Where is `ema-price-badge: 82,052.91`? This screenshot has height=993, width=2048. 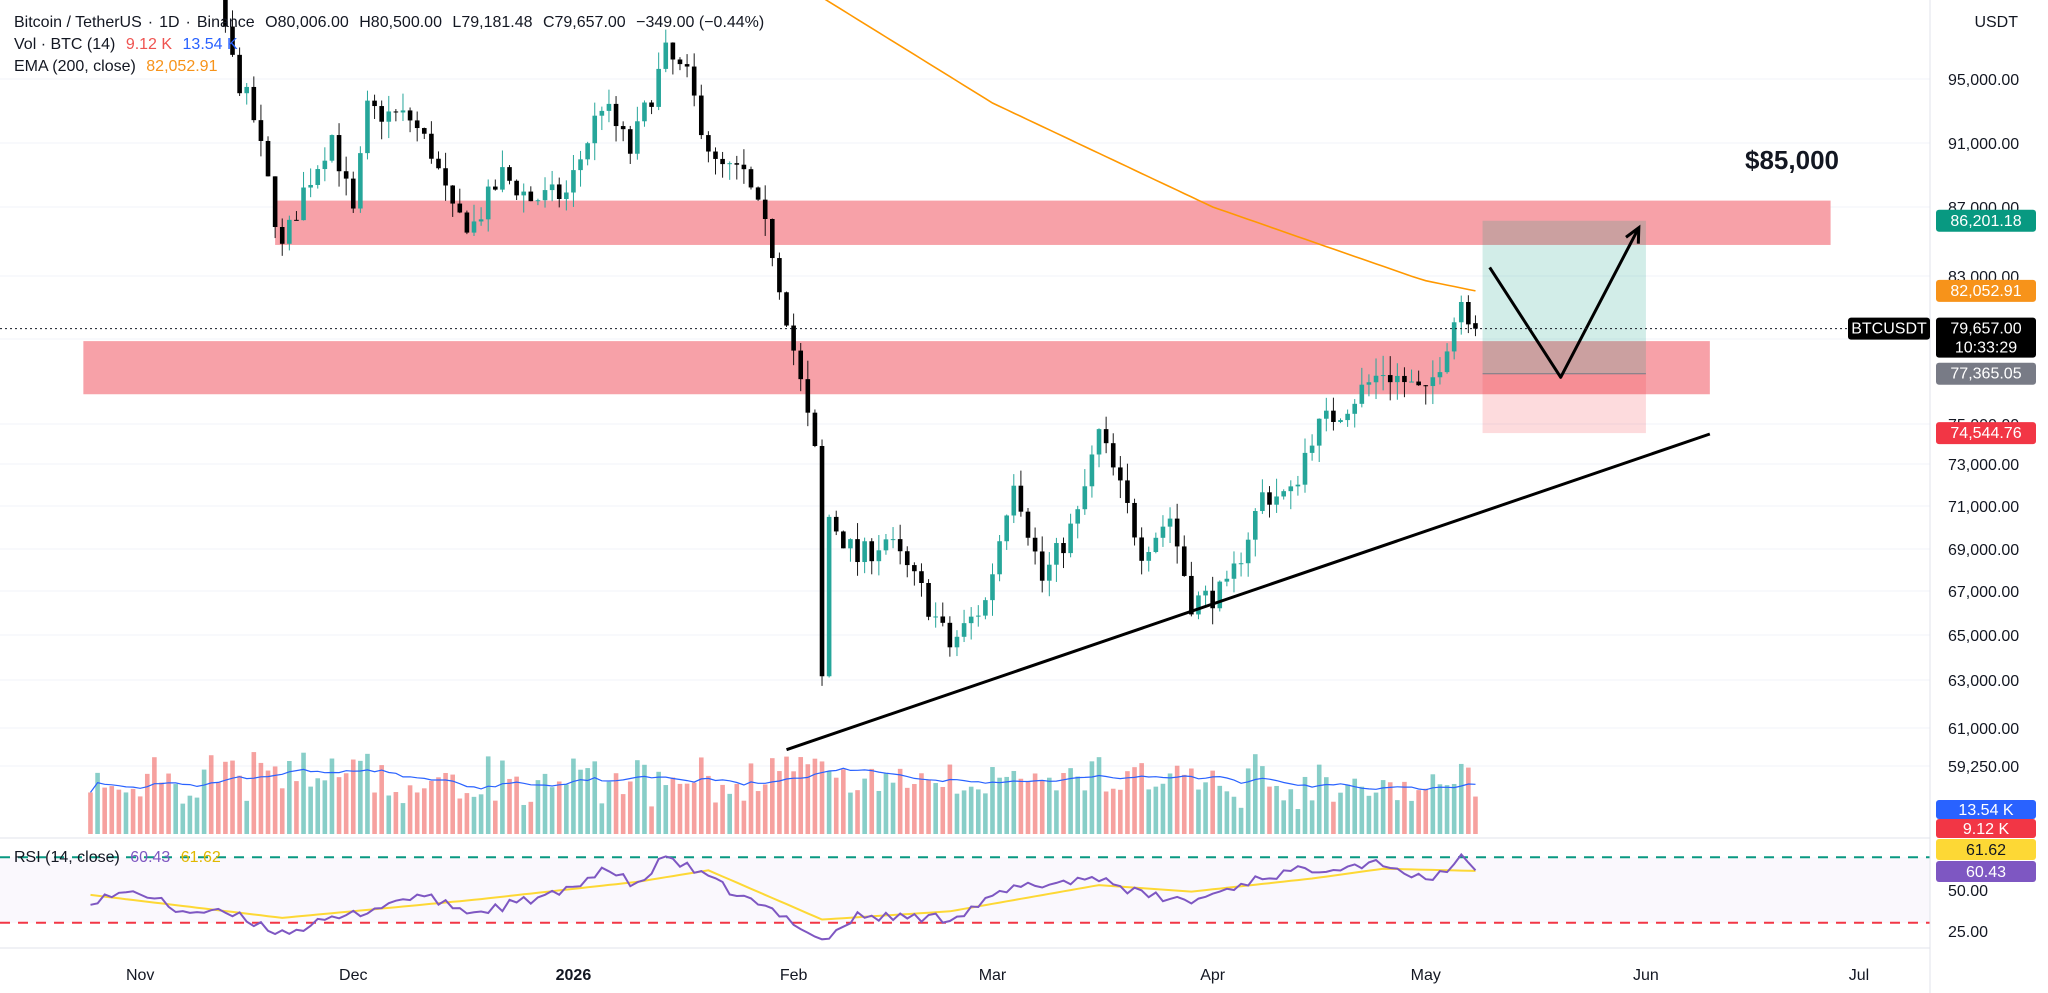
ema-price-badge: 82,052.91 is located at coordinates (1986, 290).